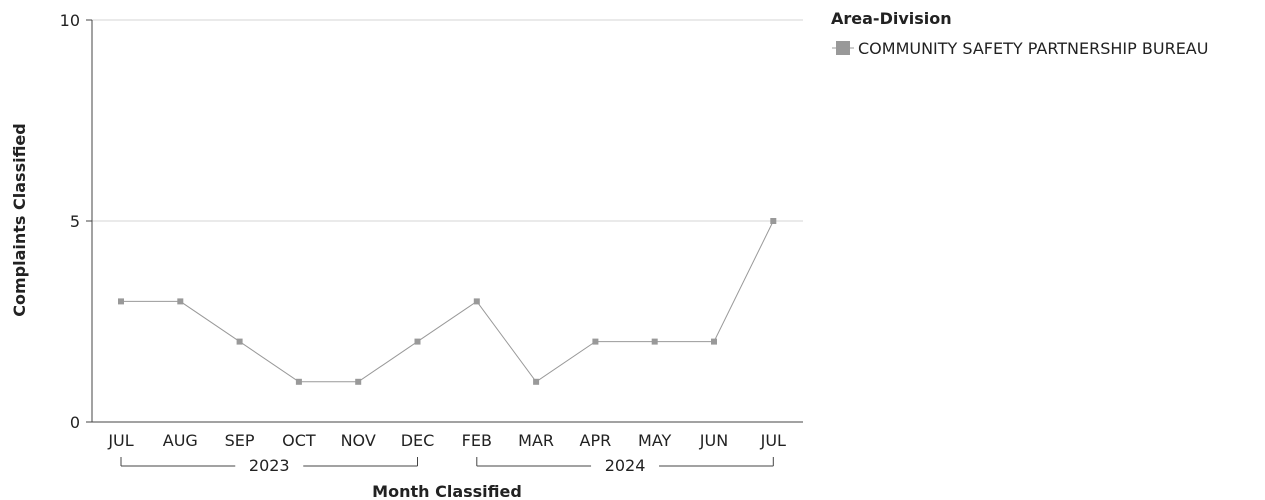 This screenshot has height=500, width=1265. I want to click on y-tick-label-0: 0, so click(75, 422).